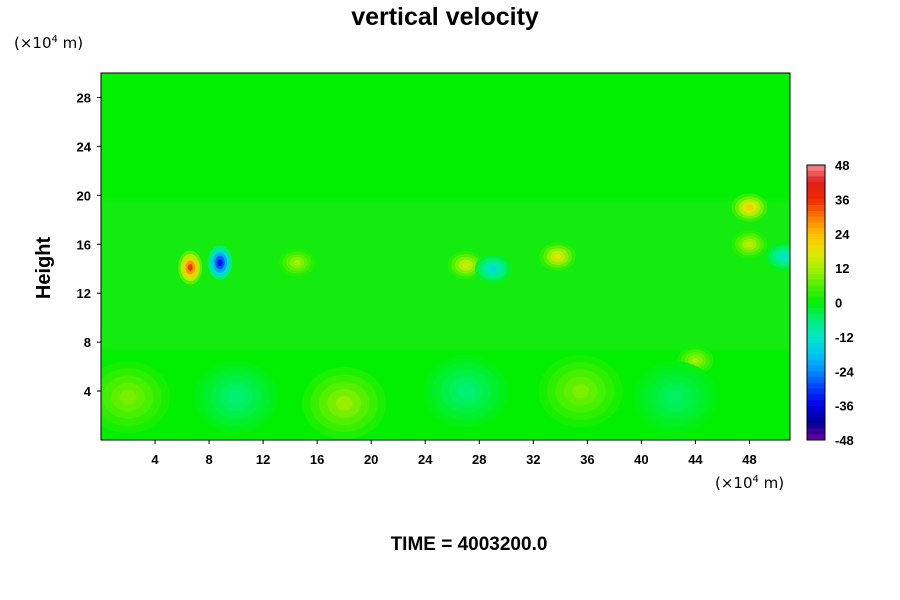  What do you see at coordinates (838, 303) in the screenshot?
I see `colorbar-tick-label: 0` at bounding box center [838, 303].